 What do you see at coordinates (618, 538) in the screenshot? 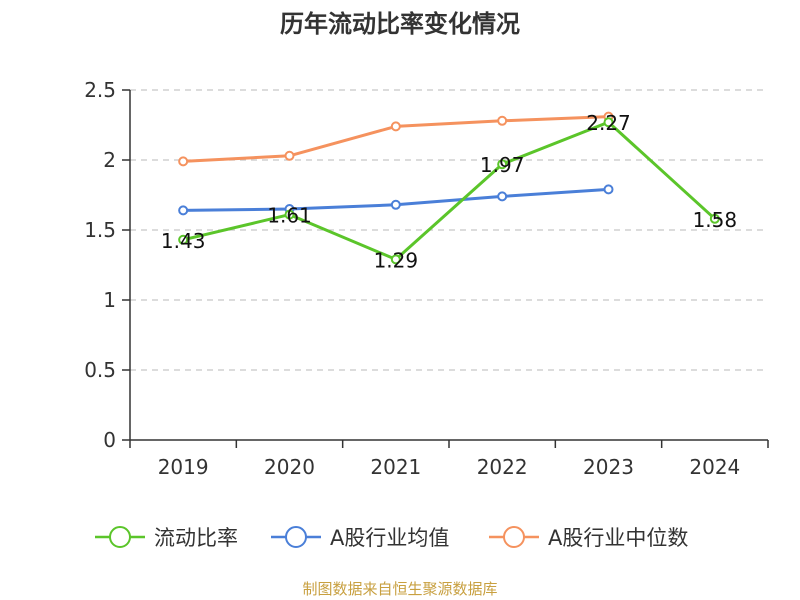
I see `legend-label: A股行业中位数` at bounding box center [618, 538].